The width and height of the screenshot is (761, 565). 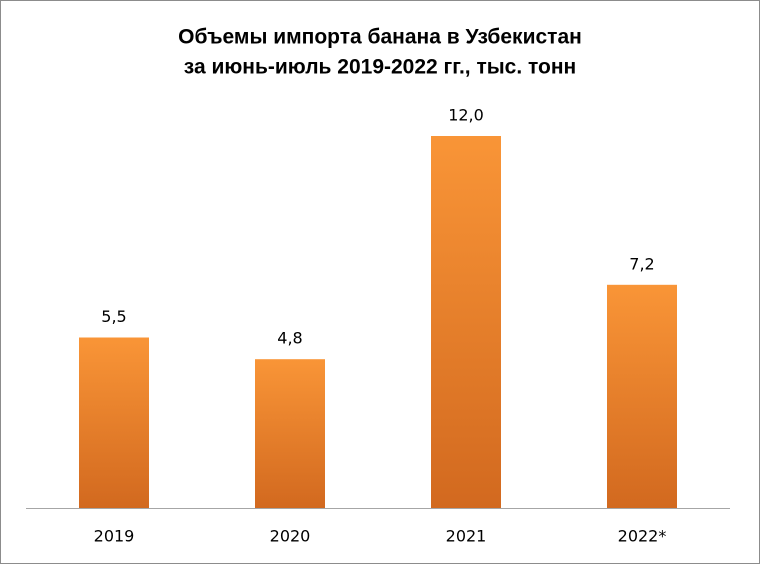 I want to click on x-tick-label: 2019, so click(x=114, y=536).